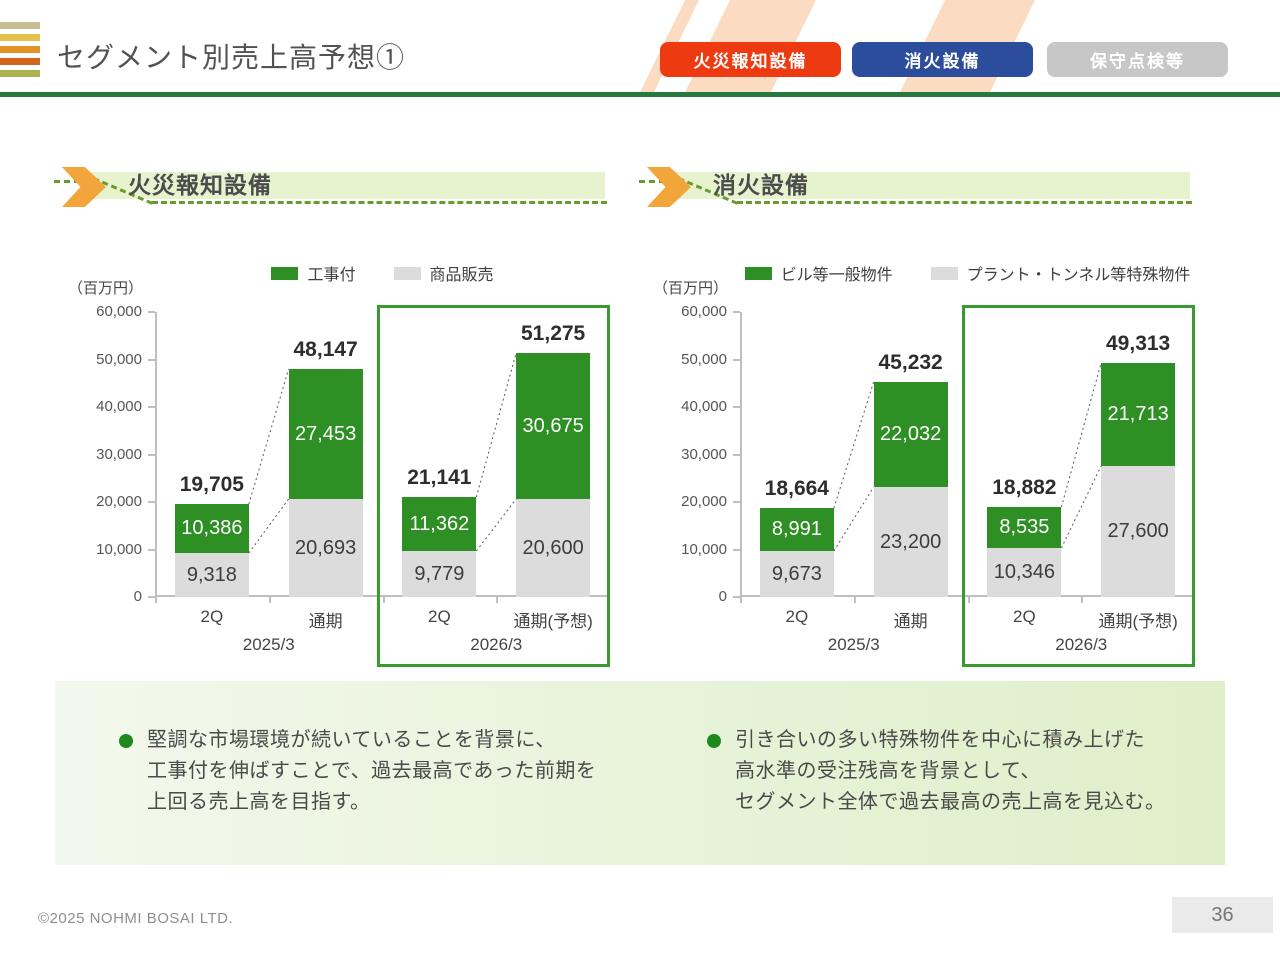 The height and width of the screenshot is (960, 1280). I want to click on tab-fire-extinguishing-systems: 消火設備, so click(942, 59).